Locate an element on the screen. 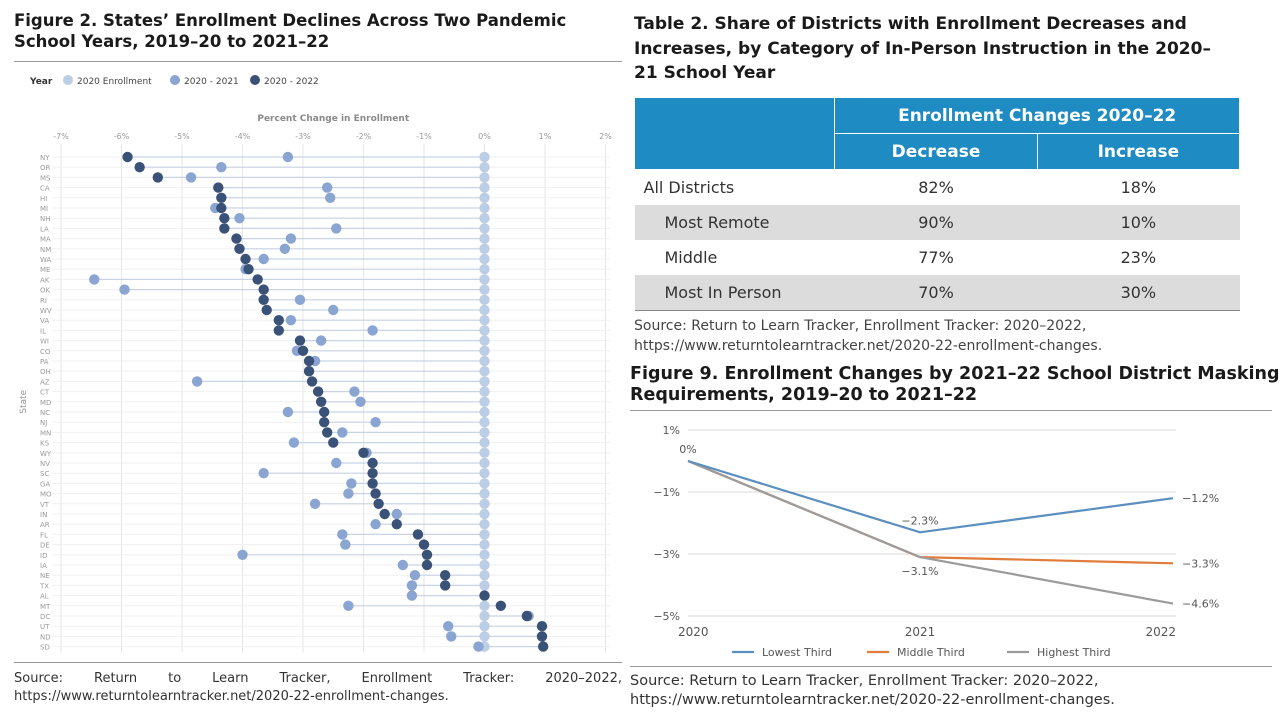  legend-label: 2020 - 2021 is located at coordinates (211, 82).